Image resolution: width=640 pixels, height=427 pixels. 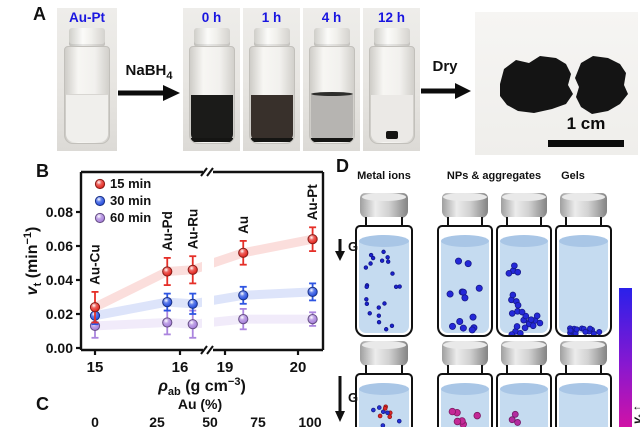 I want to click on point-label: Au-Pd, so click(x=167, y=231).